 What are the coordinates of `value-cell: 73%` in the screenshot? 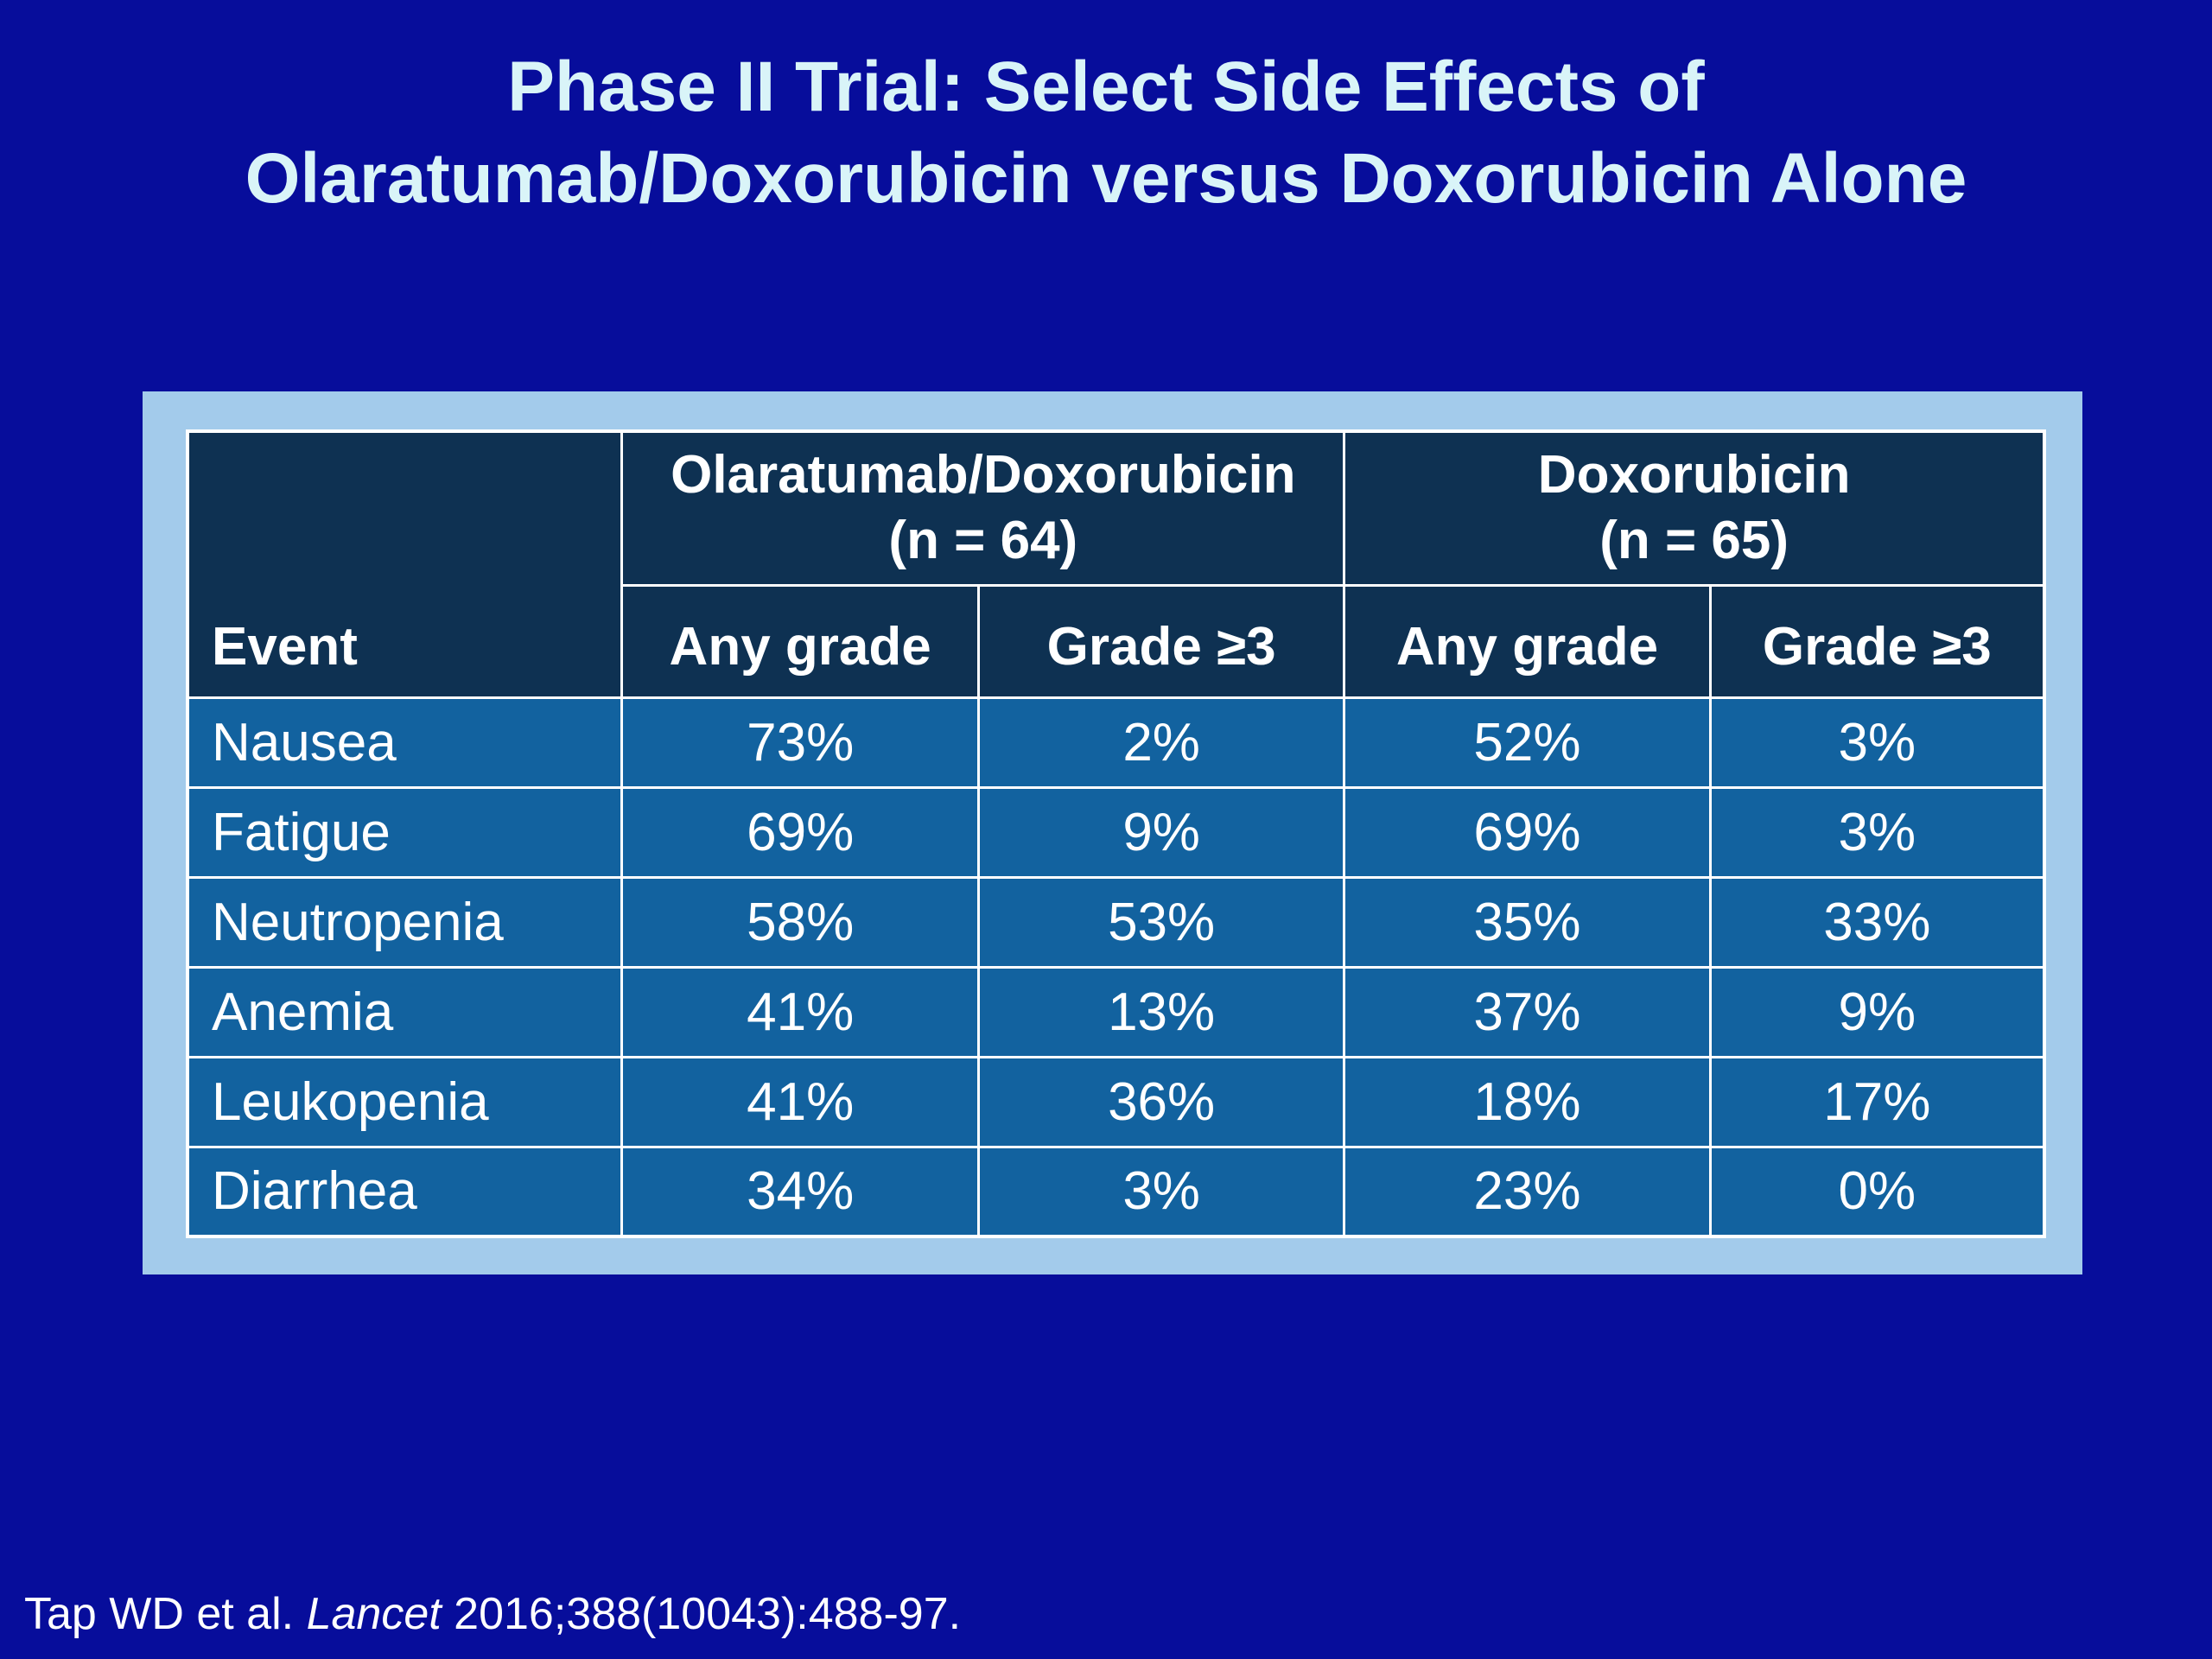 It's located at (800, 742).